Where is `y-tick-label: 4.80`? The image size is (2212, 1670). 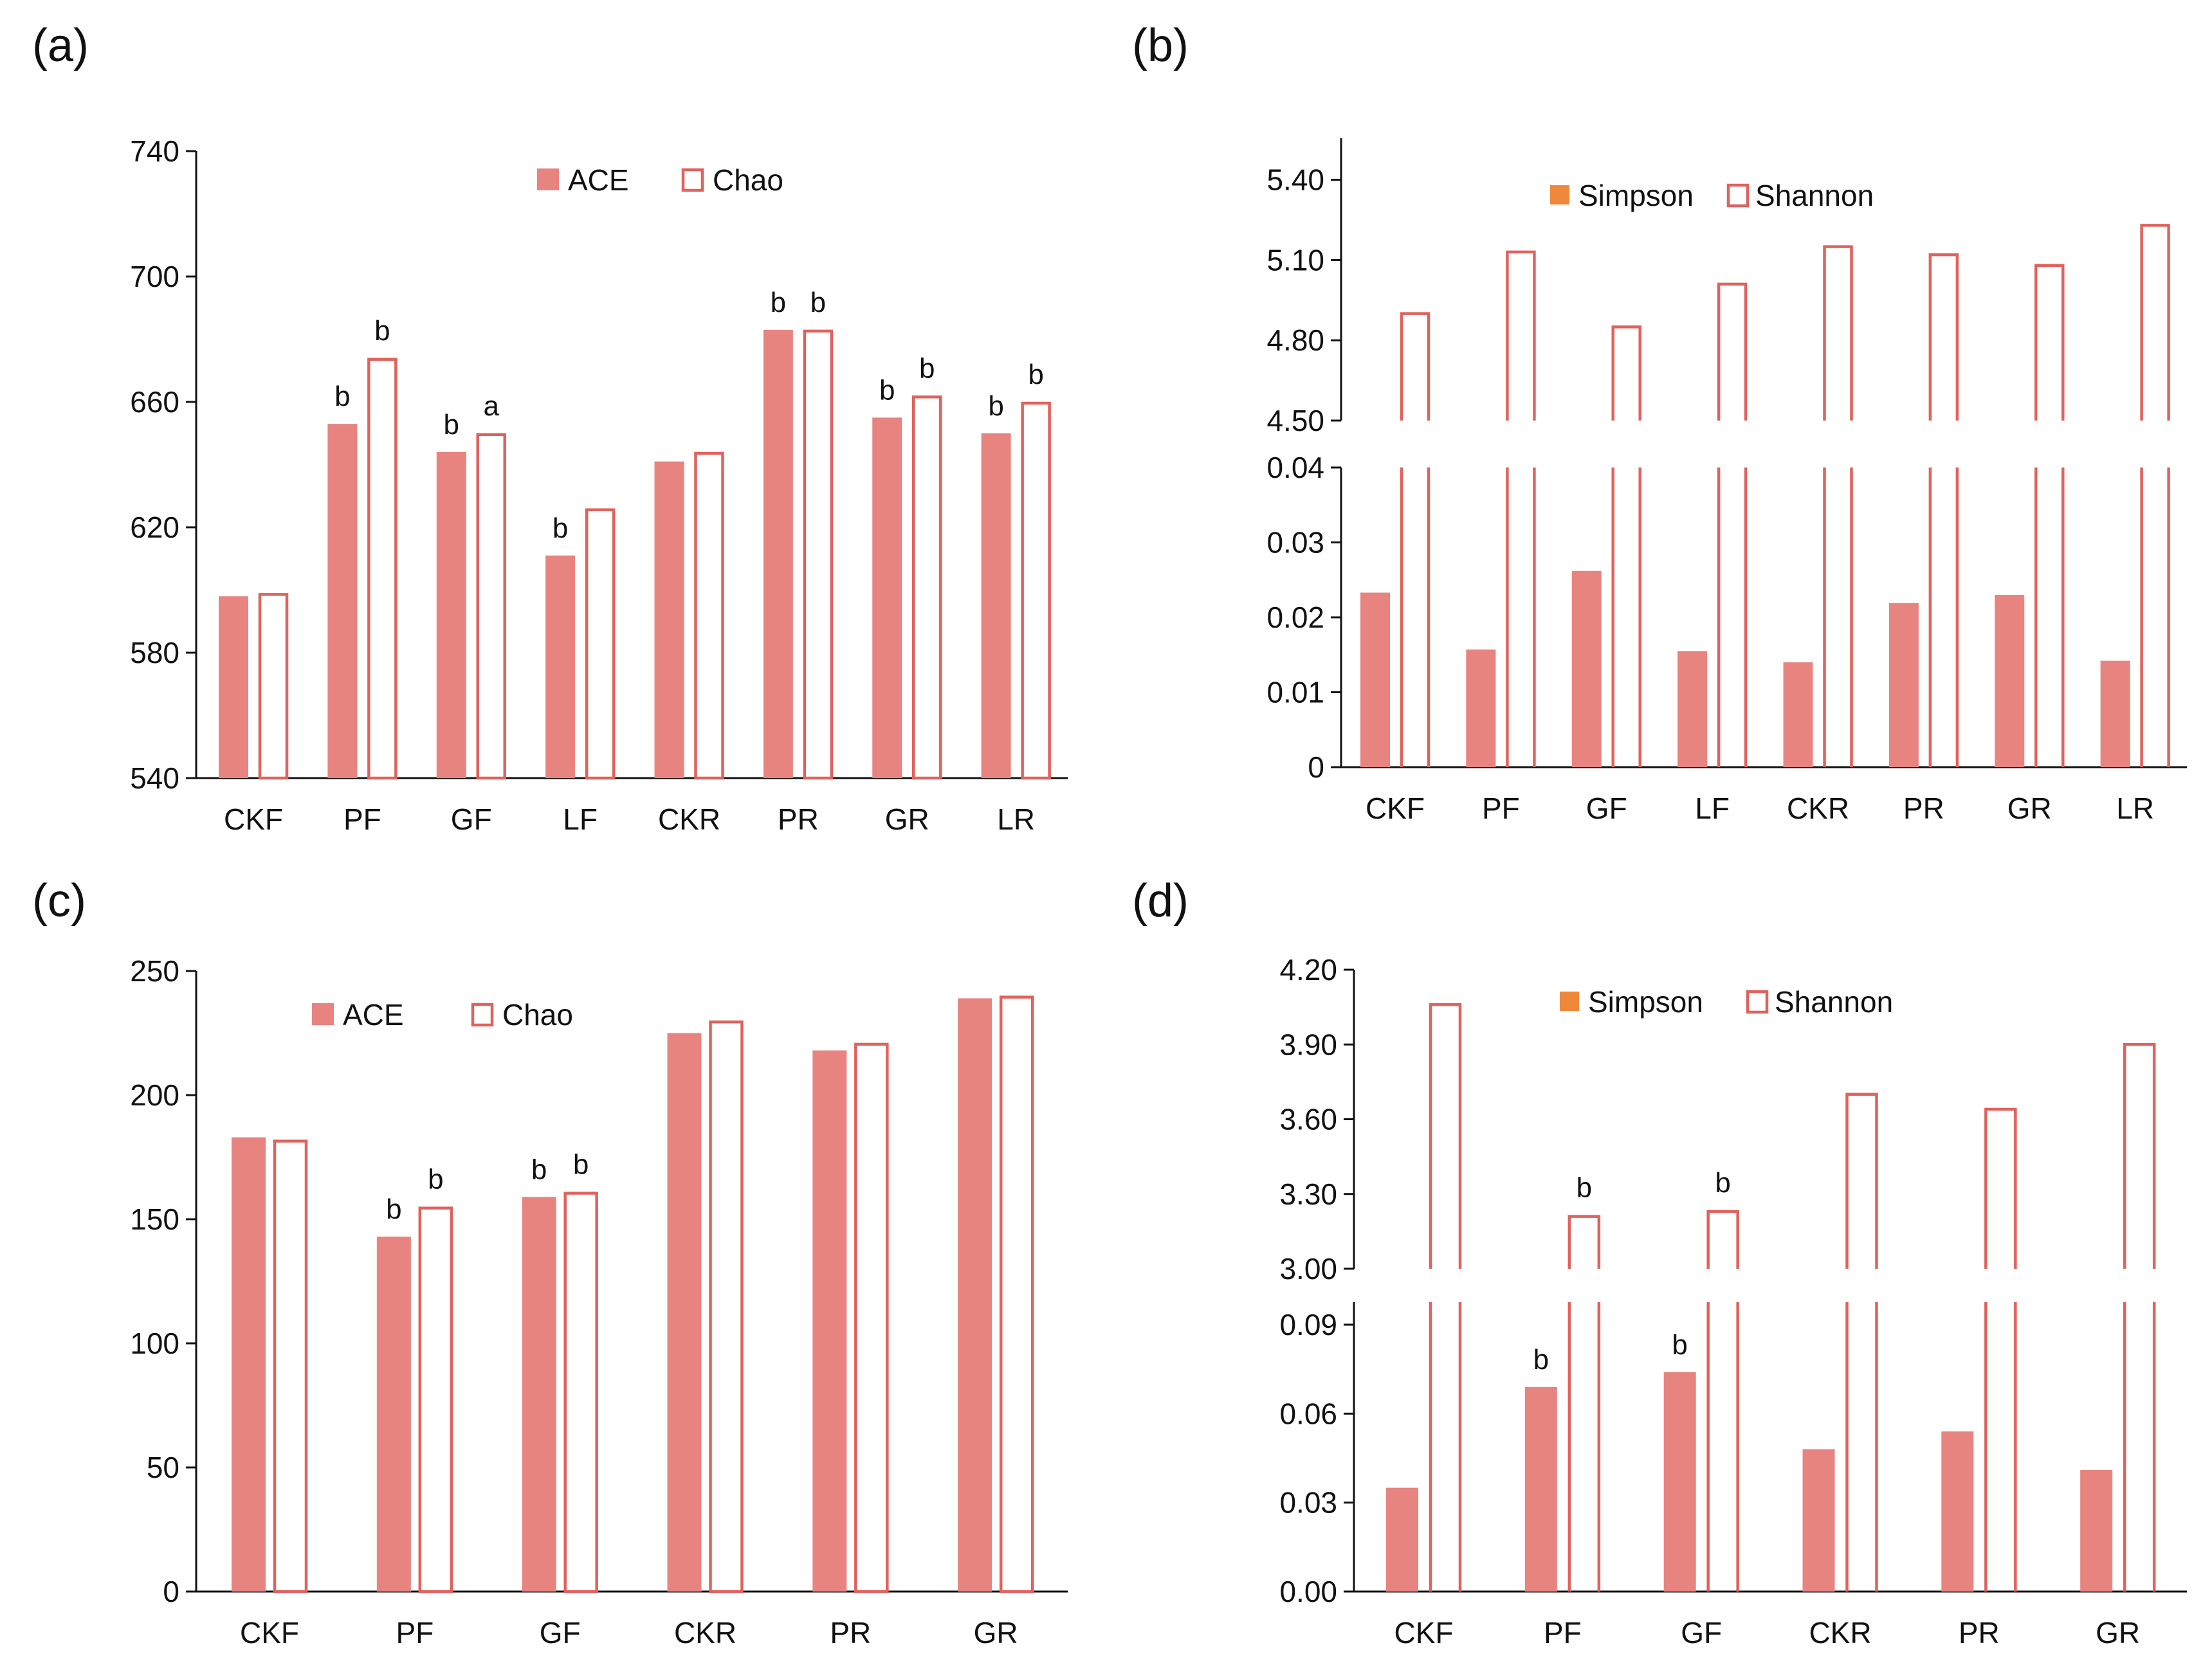
y-tick-label: 4.80 is located at coordinates (1295, 340).